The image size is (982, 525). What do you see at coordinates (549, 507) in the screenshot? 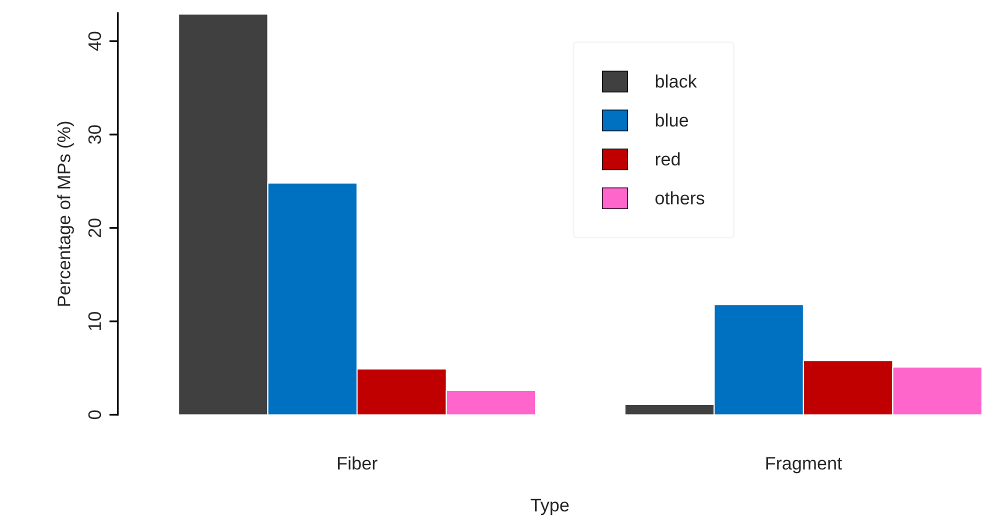
I see `x-axis-title: Type` at bounding box center [549, 507].